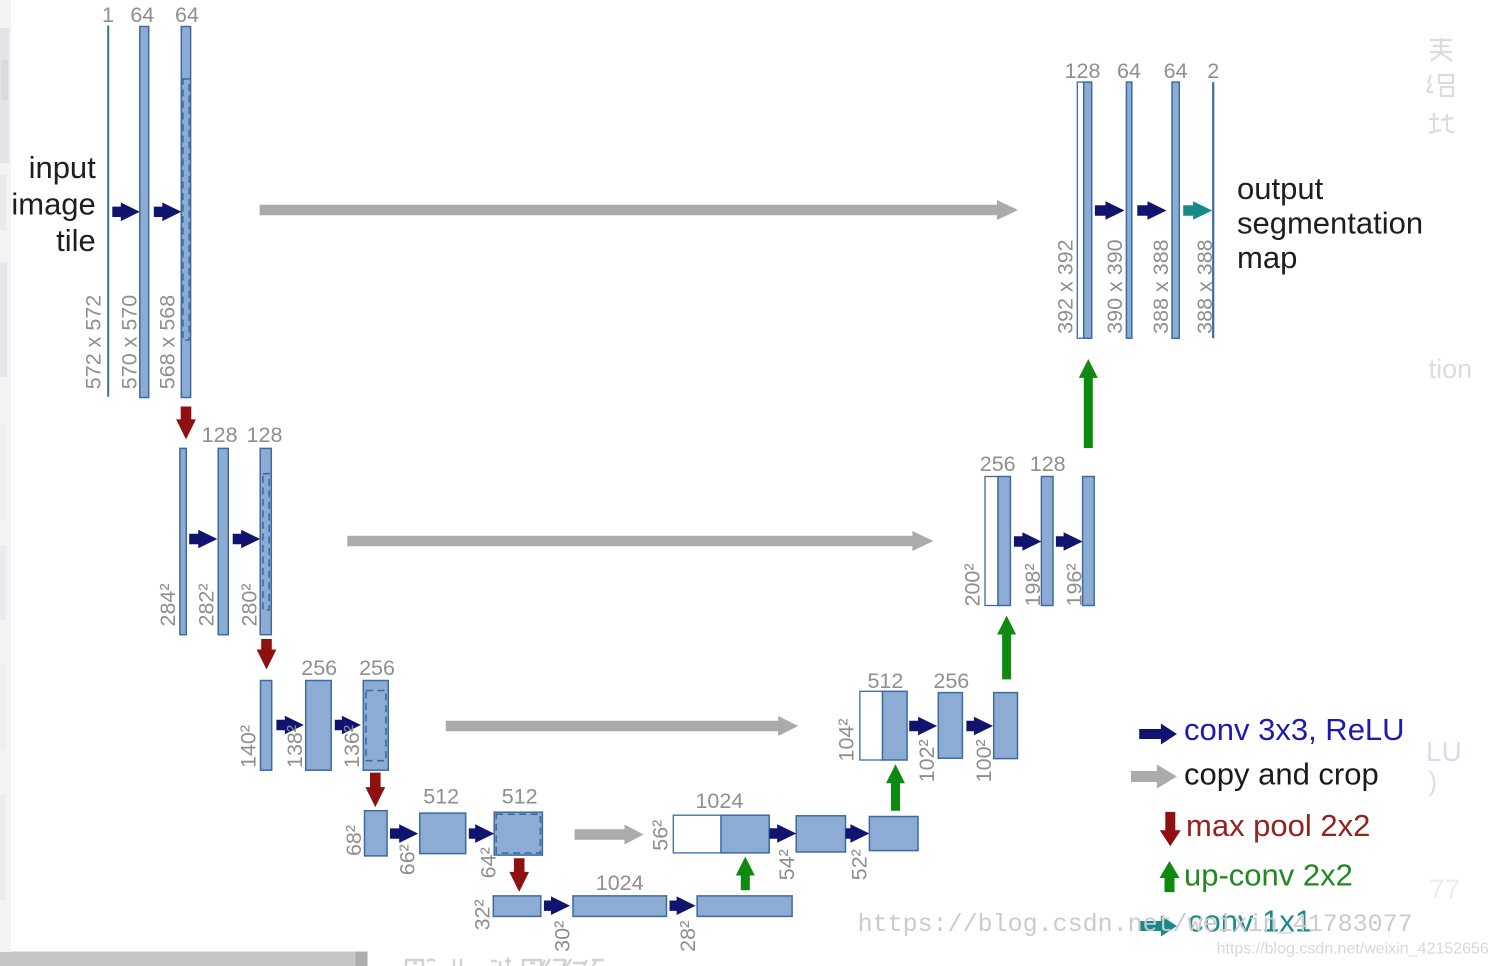 This screenshot has height=966, width=1501. What do you see at coordinates (562, 936) in the screenshot?
I see `svg-text: 30²` at bounding box center [562, 936].